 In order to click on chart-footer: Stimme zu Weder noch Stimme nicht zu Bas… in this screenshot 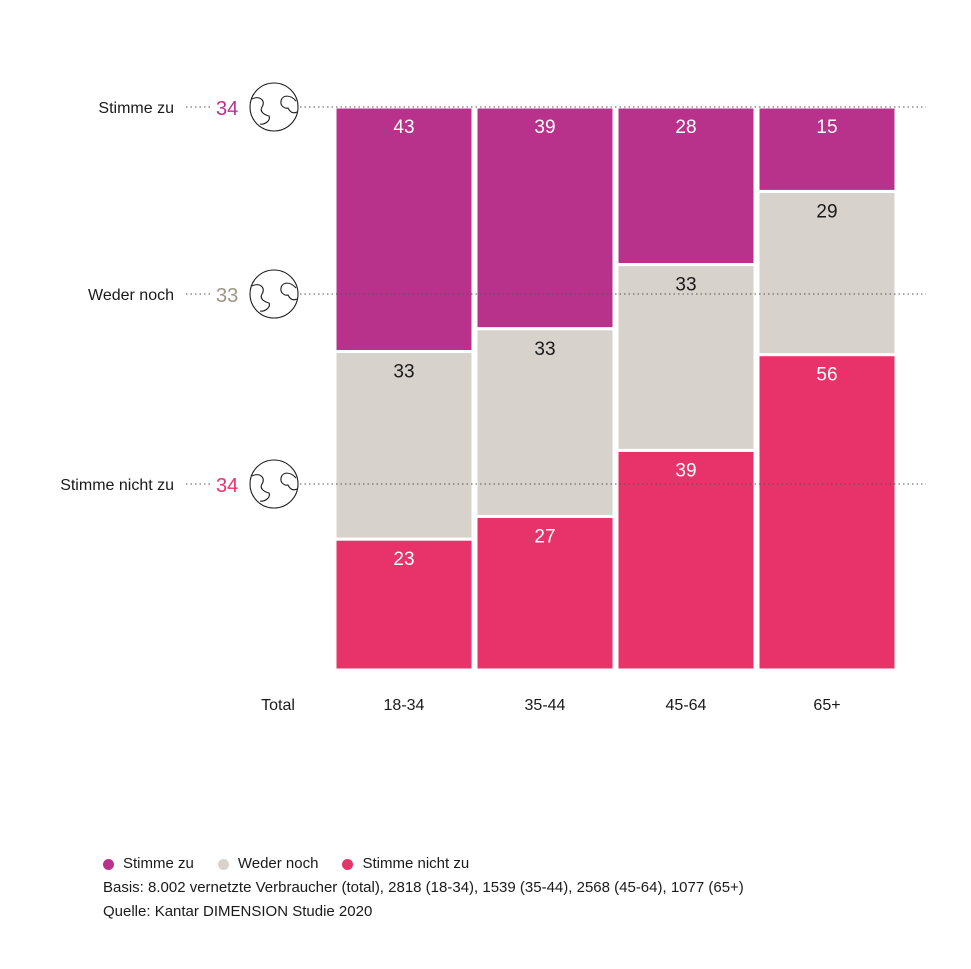, I will do `click(423, 888)`.